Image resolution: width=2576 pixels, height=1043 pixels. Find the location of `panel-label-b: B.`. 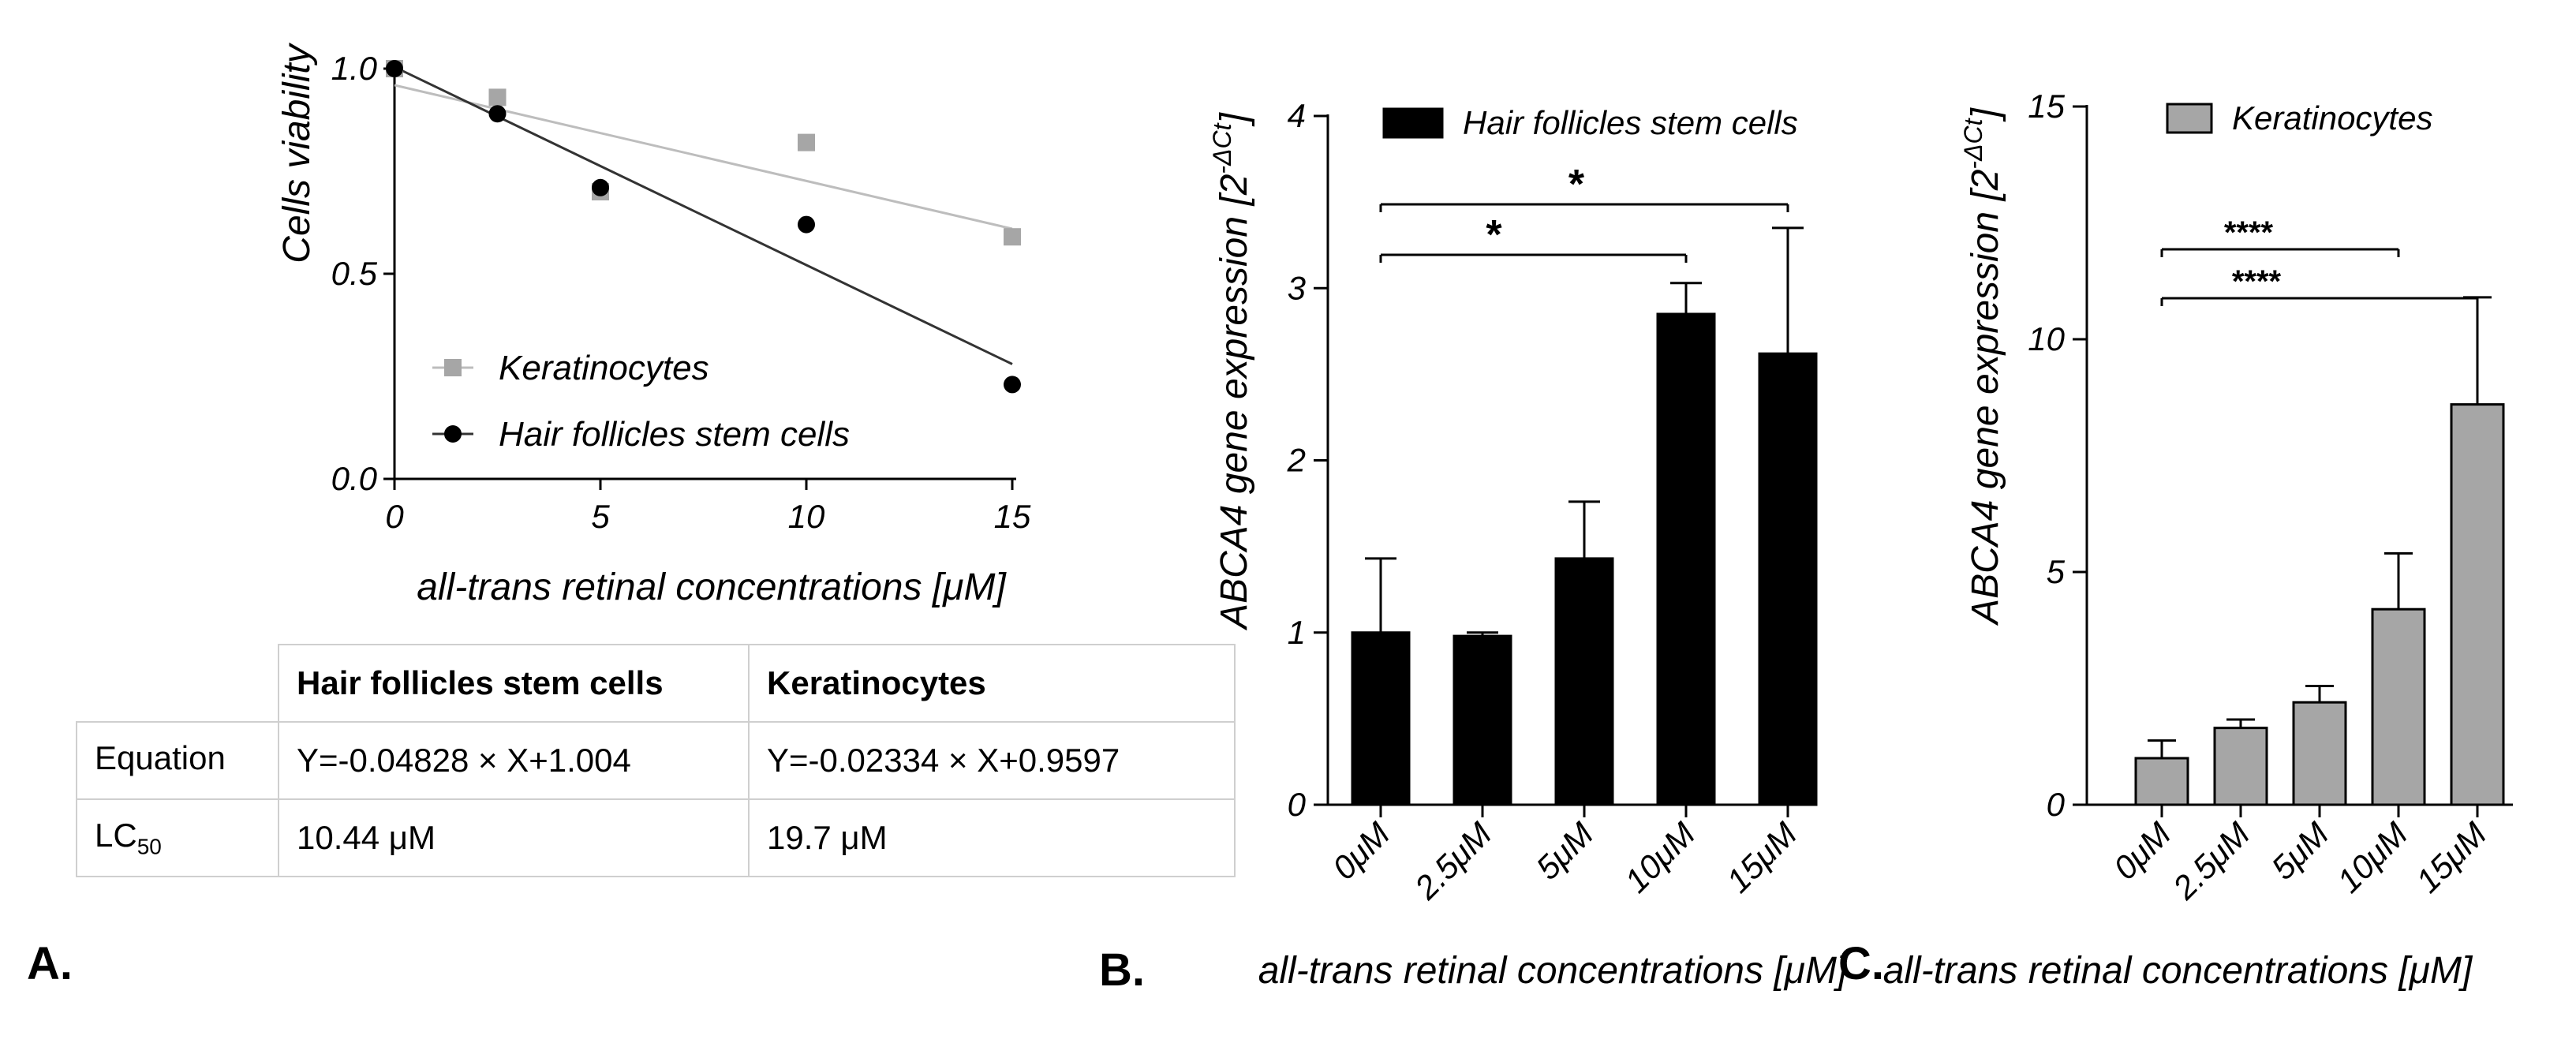

panel-label-b: B. is located at coordinates (1122, 970).